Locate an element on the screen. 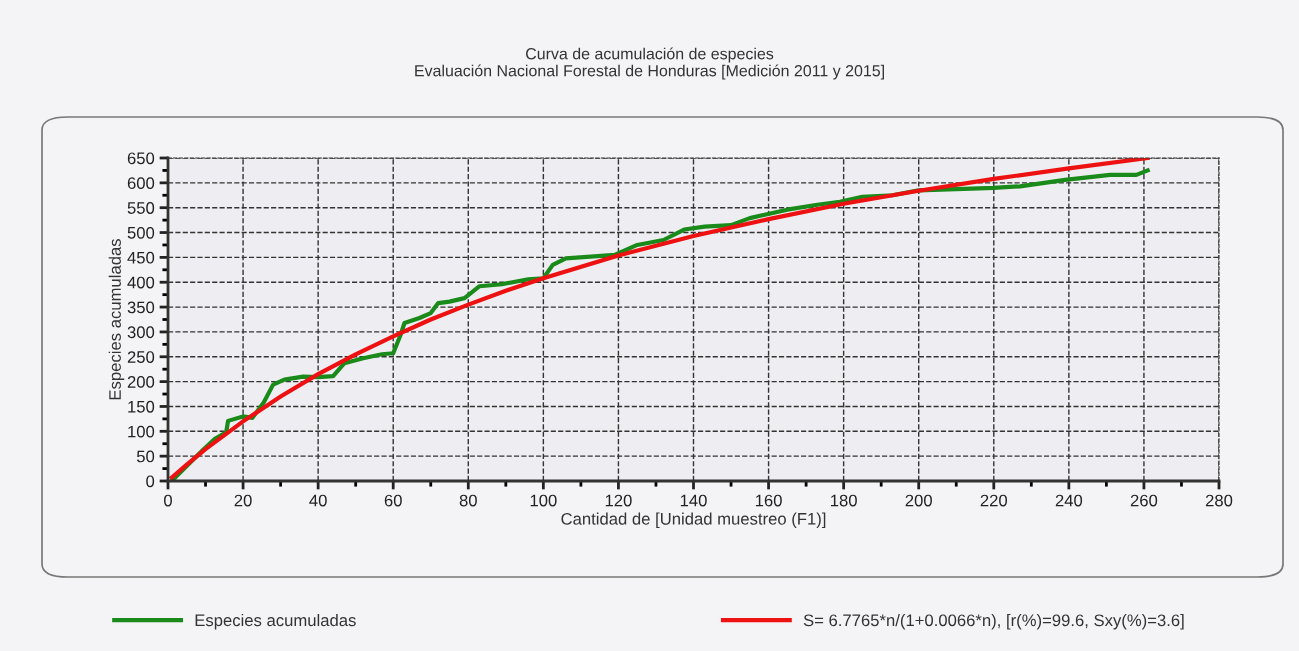 The image size is (1299, 651). y-tick-label: 100 is located at coordinates (141, 431).